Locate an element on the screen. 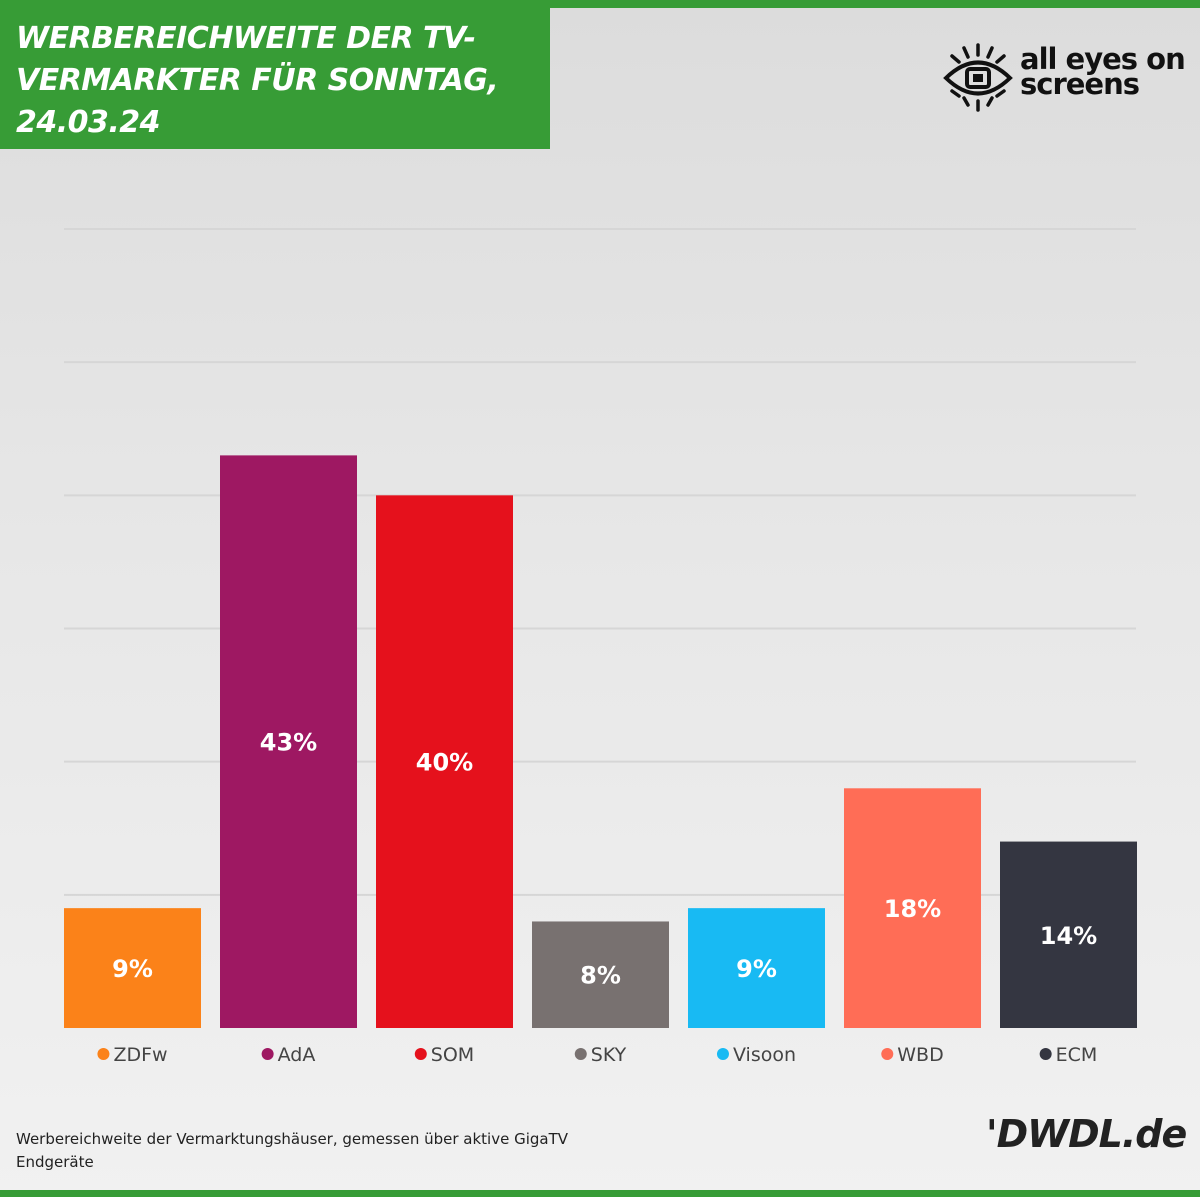 This screenshot has height=1197, width=1200. legend-label: ZDFw is located at coordinates (140, 1055).